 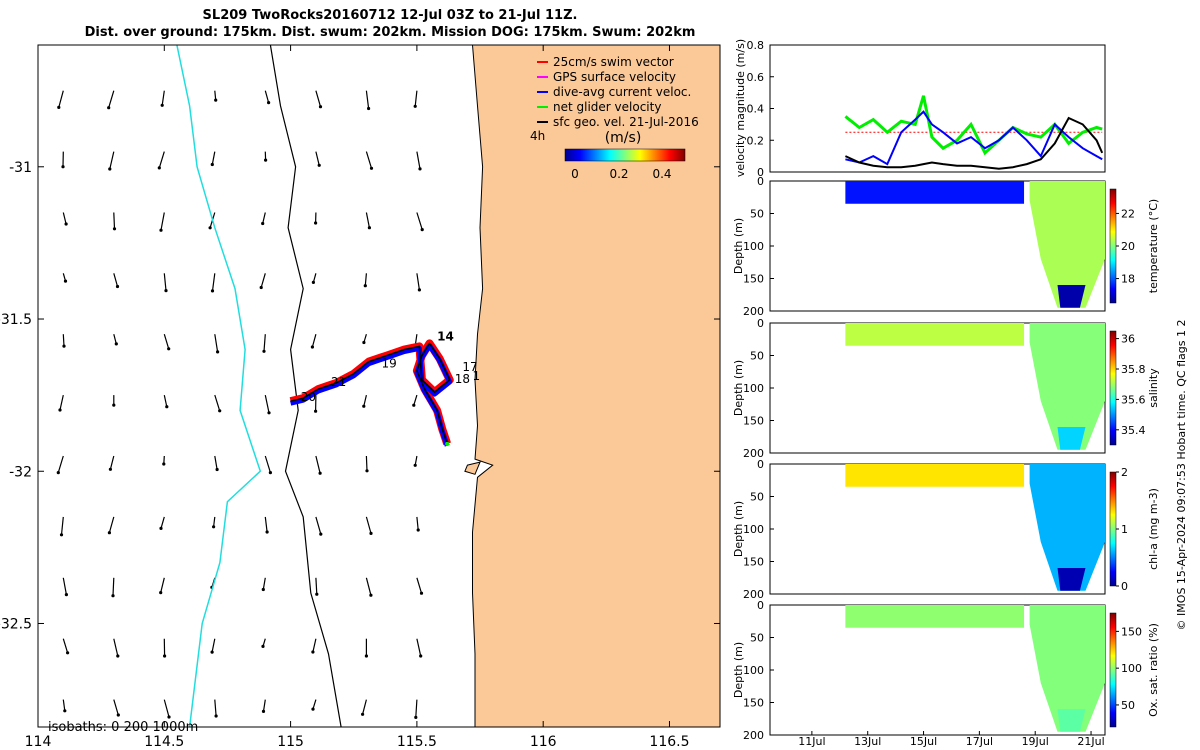 I want to click on legend-label-swim-vector: 25cm/s swim vector, so click(x=613, y=62).